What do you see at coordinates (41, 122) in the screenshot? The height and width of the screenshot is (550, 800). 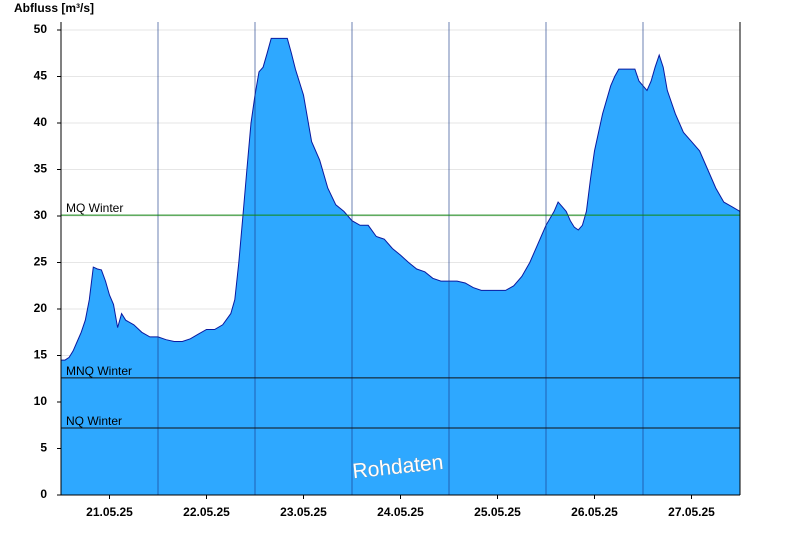 I see `y-tick-label: 40` at bounding box center [41, 122].